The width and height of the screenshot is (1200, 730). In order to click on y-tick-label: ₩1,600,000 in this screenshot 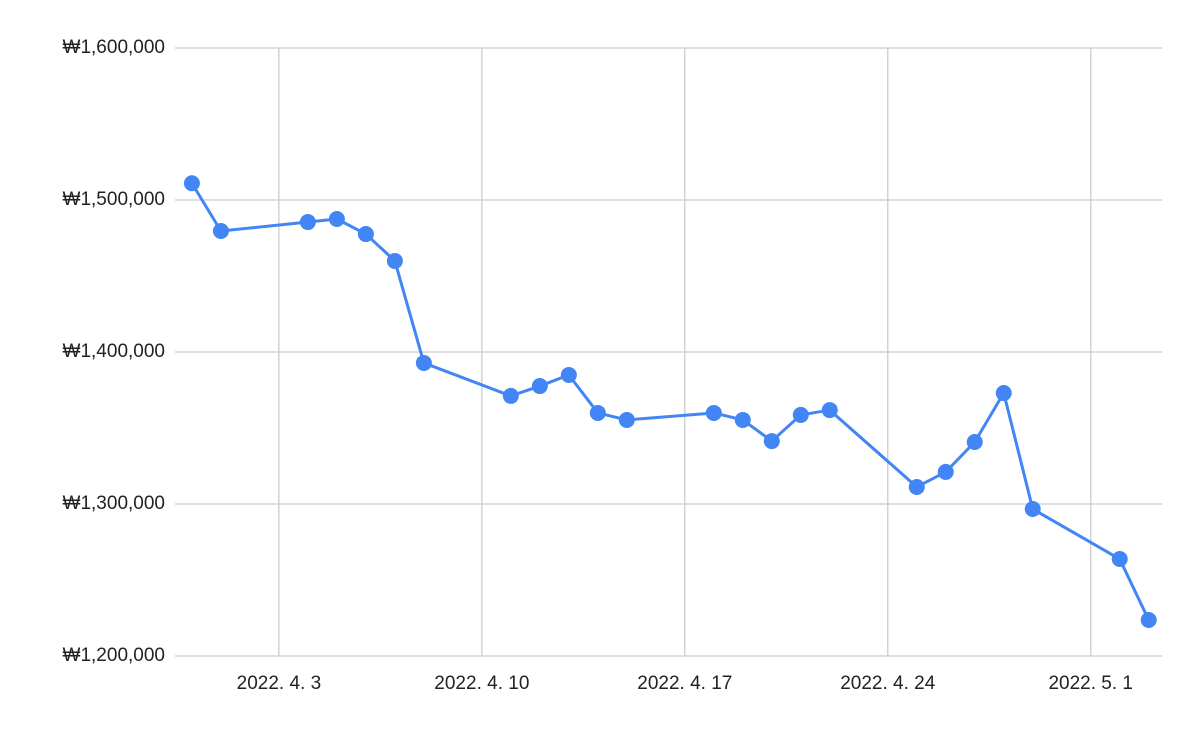, I will do `click(114, 47)`.